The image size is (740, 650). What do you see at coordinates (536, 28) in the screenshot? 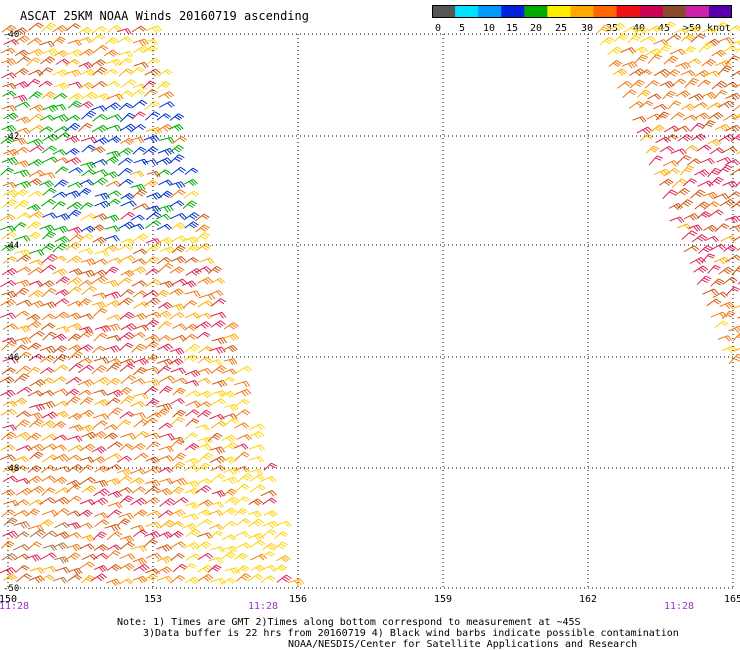
I see `legend-label-4: 20` at bounding box center [536, 28].